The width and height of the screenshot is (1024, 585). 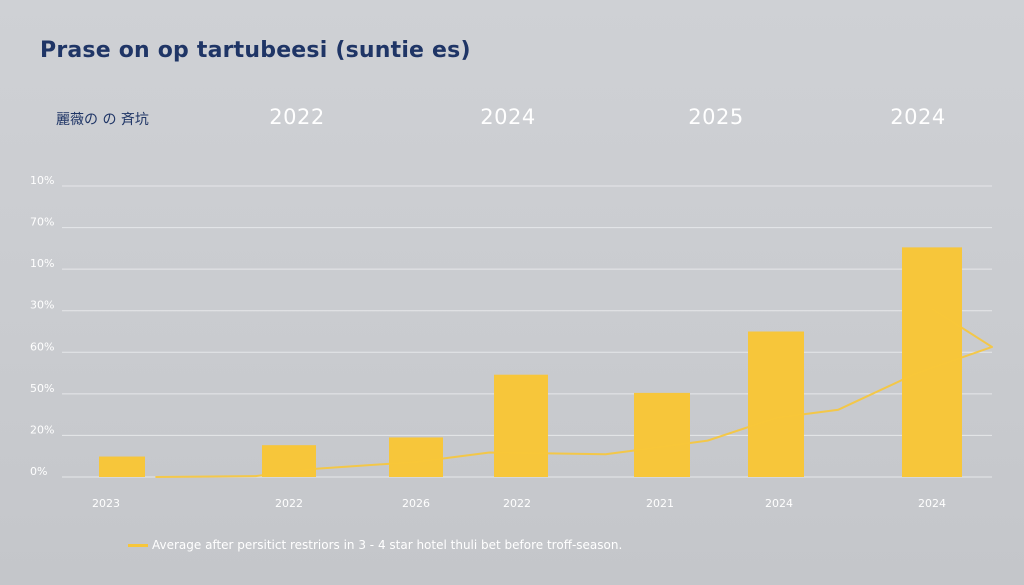 What do you see at coordinates (297, 117) in the screenshot?
I see `header-year-label: 2022` at bounding box center [297, 117].